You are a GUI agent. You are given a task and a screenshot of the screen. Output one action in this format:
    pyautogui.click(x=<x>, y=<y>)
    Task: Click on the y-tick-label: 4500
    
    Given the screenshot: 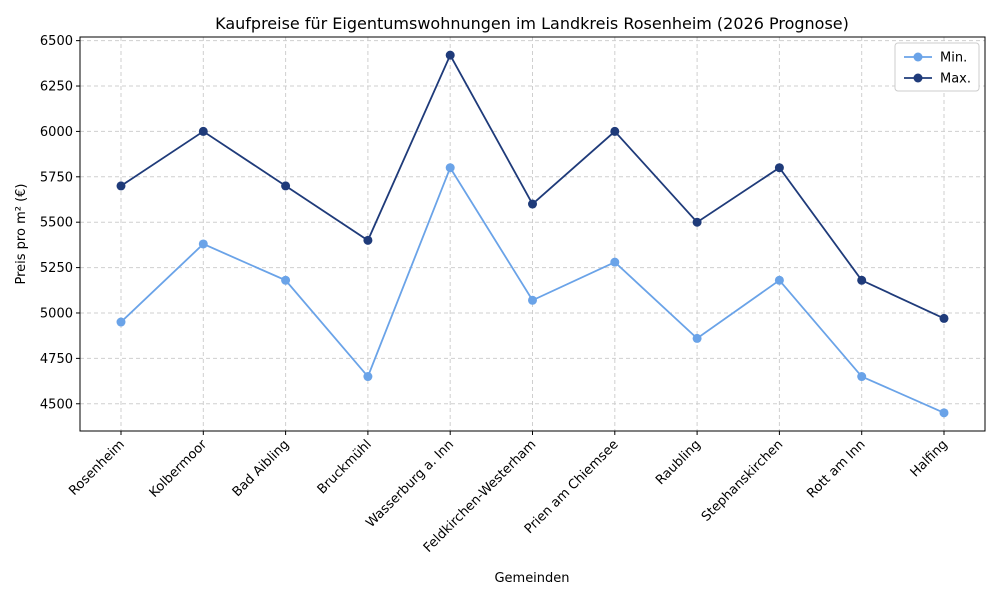 What is the action you would take?
    pyautogui.click(x=56, y=404)
    